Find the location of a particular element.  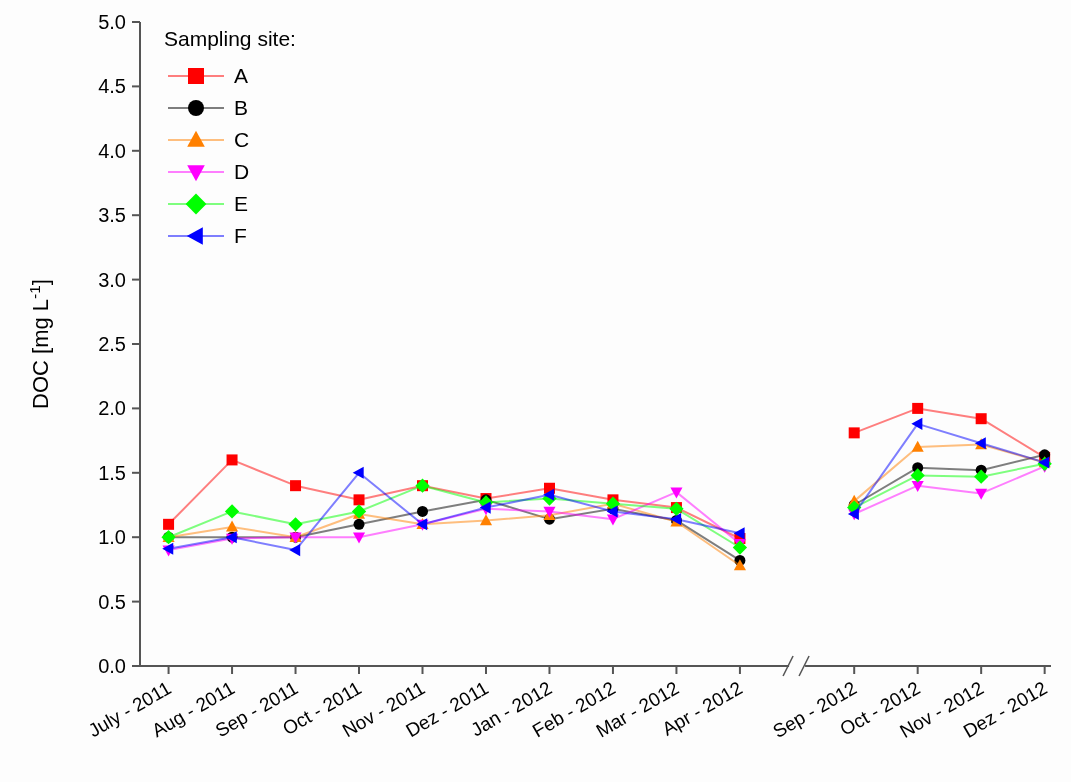

y-tick-label: 2.5 is located at coordinates (112, 344).